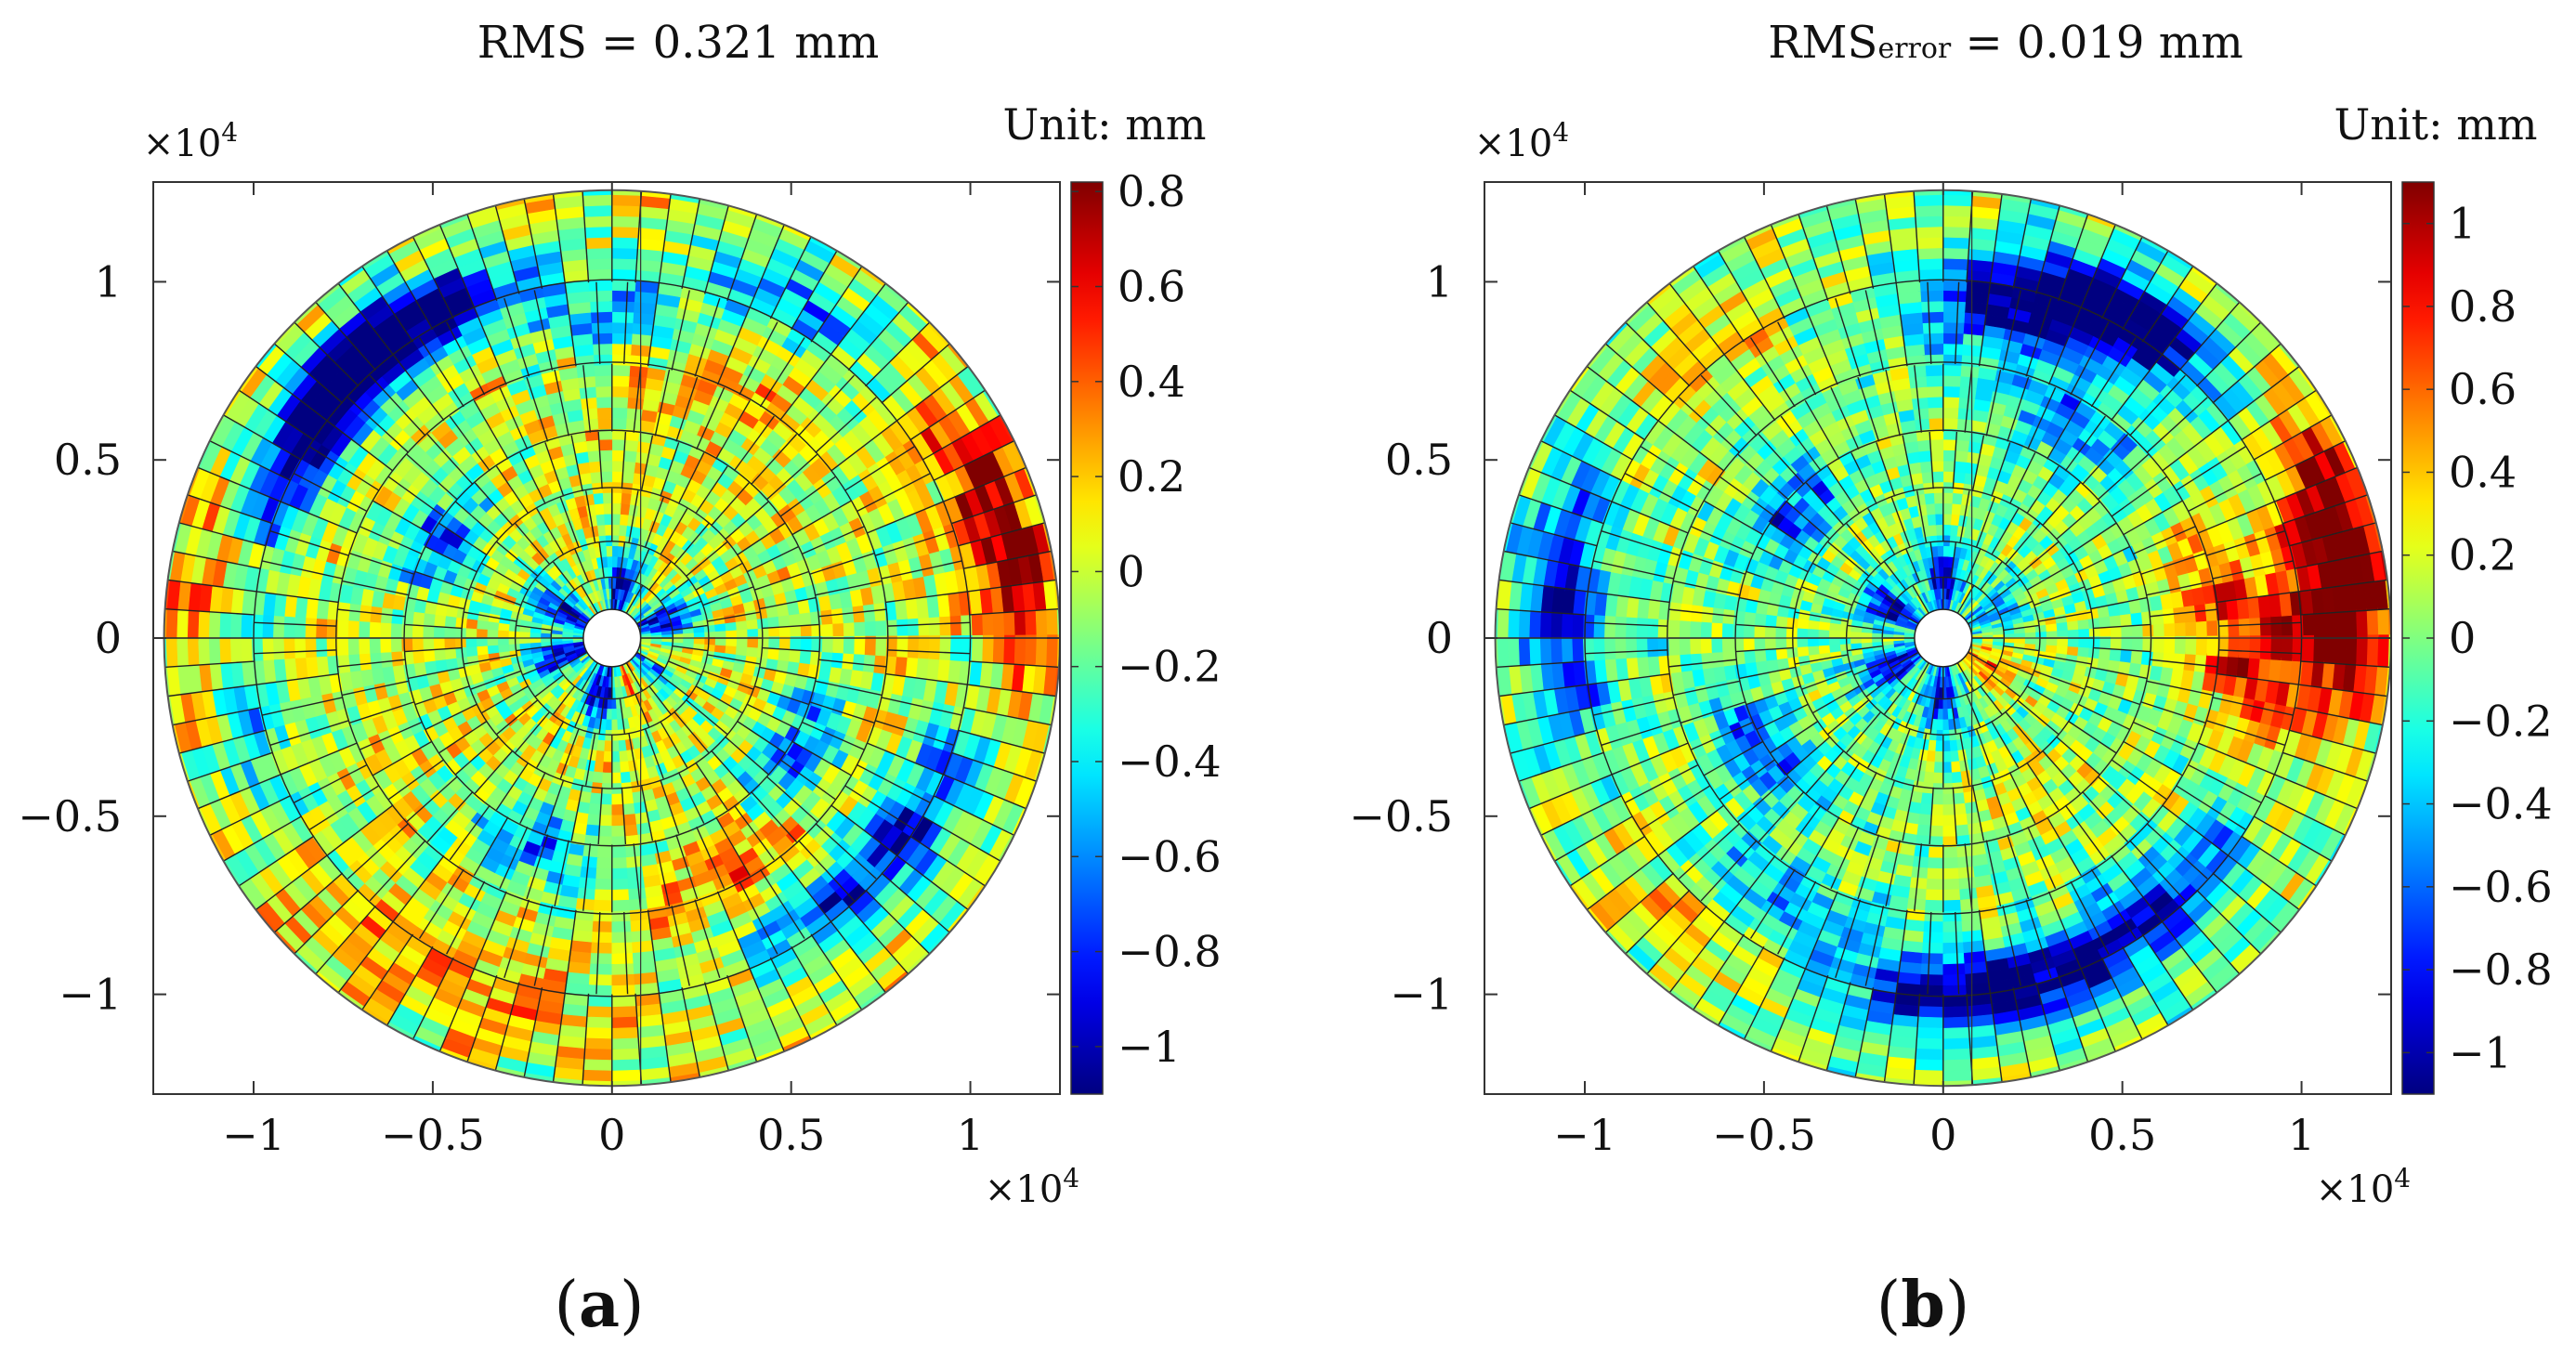 This screenshot has height=1369, width=2576. Describe the element at coordinates (229, 132) in the screenshot. I see `y-axis-multiplier-exp: 4` at that location.